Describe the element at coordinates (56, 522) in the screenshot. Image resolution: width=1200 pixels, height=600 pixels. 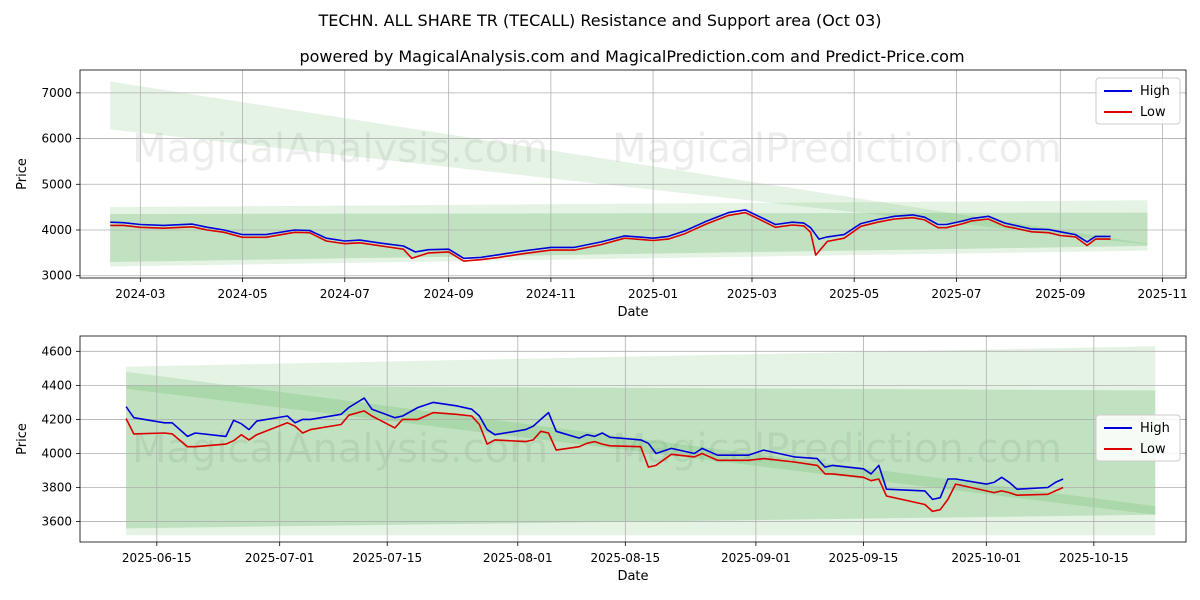
I see `y-tick-label: 3600` at that location.